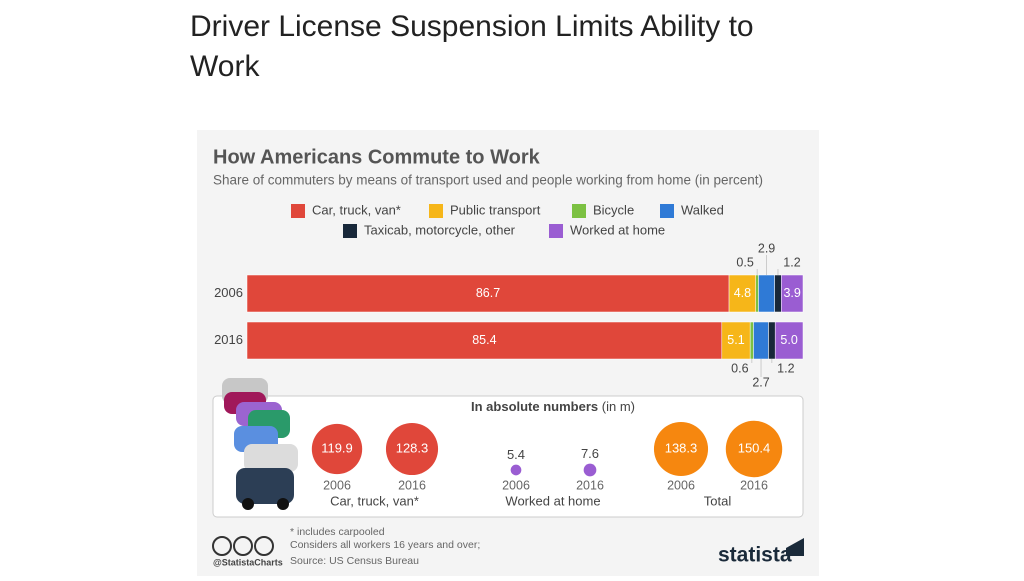  I want to click on legend-label: Worked at home, so click(617, 229).